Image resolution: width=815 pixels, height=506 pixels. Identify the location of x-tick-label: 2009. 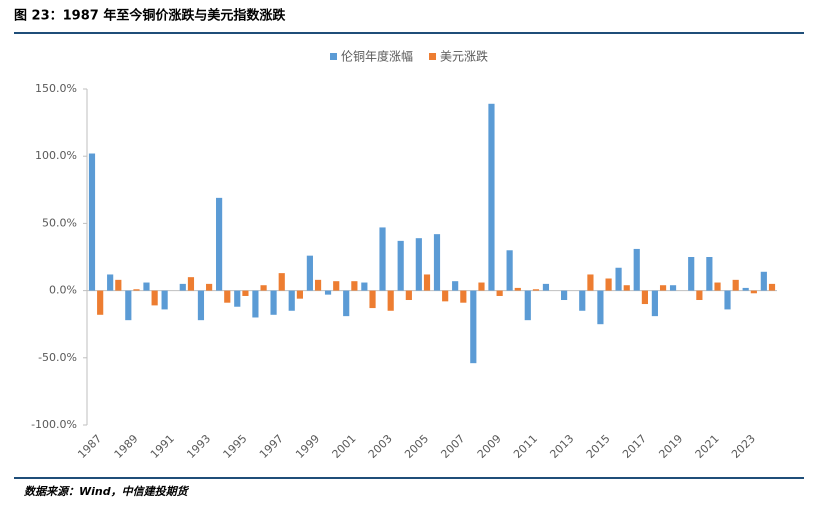
(489, 446).